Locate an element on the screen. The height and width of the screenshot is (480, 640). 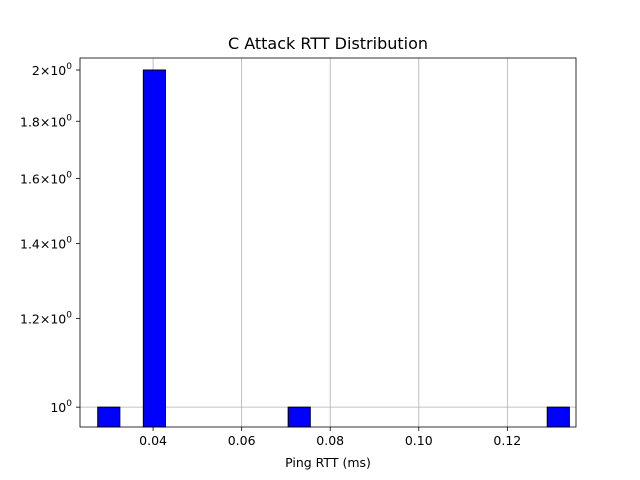
y-tick-label: 1.8×100 is located at coordinates (46, 121).